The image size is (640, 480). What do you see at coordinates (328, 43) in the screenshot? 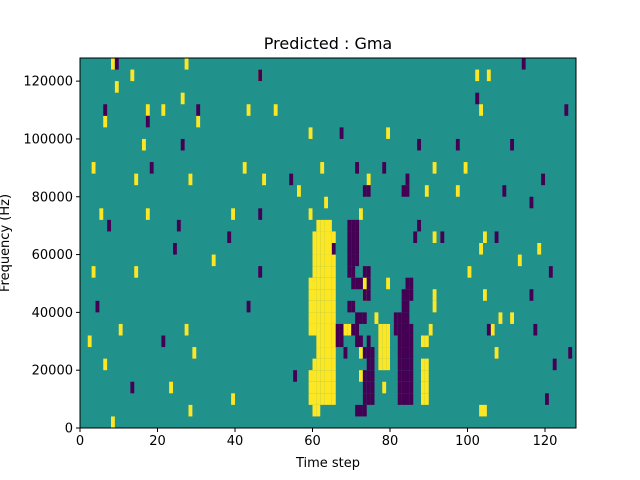
I see `chart-title: Predicted : Gma` at bounding box center [328, 43].